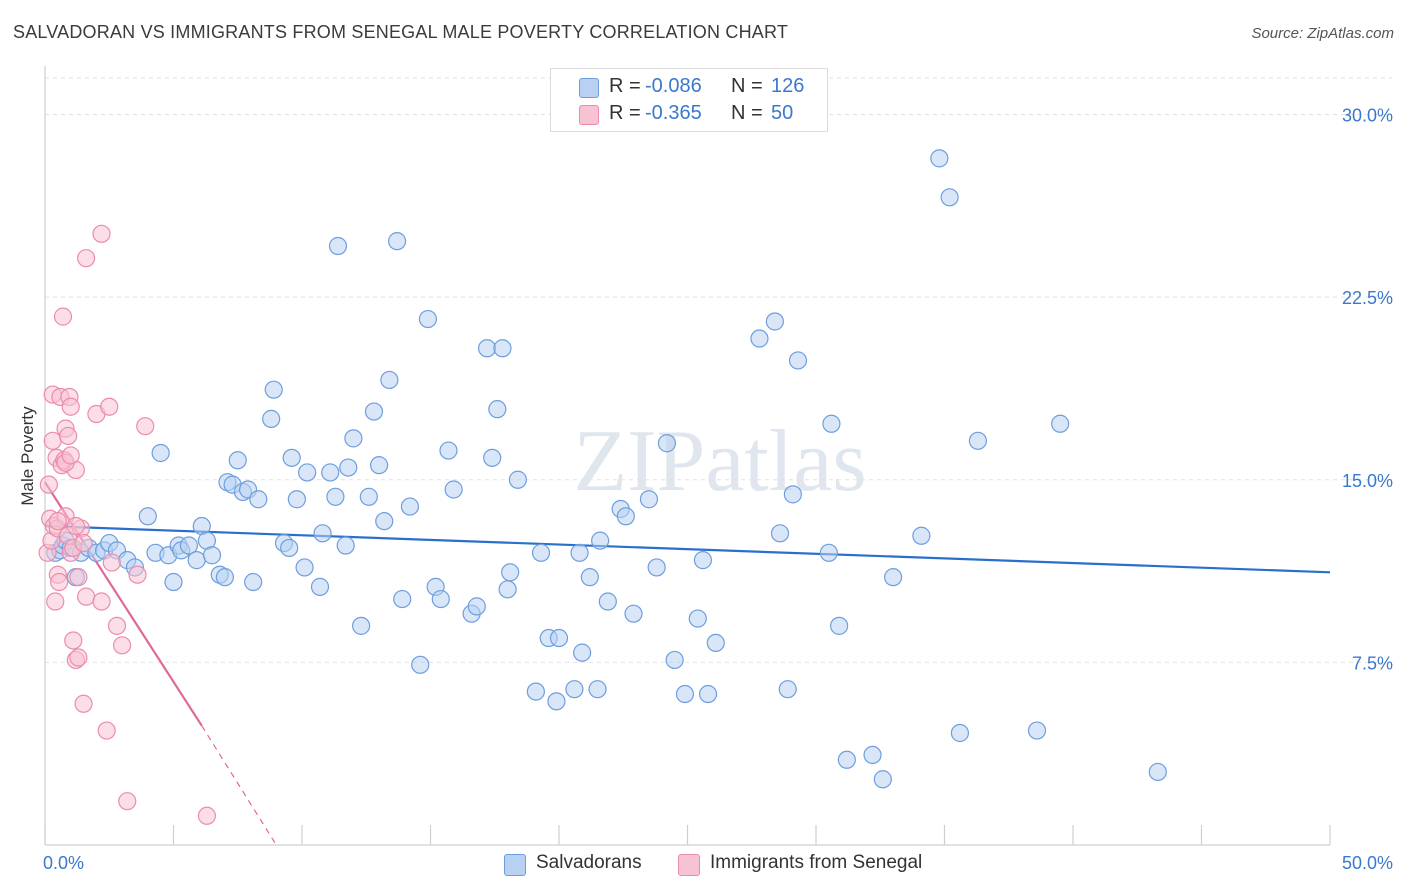 This screenshot has width=1406, height=892. I want to click on legend-n-value: 126, so click(788, 86).